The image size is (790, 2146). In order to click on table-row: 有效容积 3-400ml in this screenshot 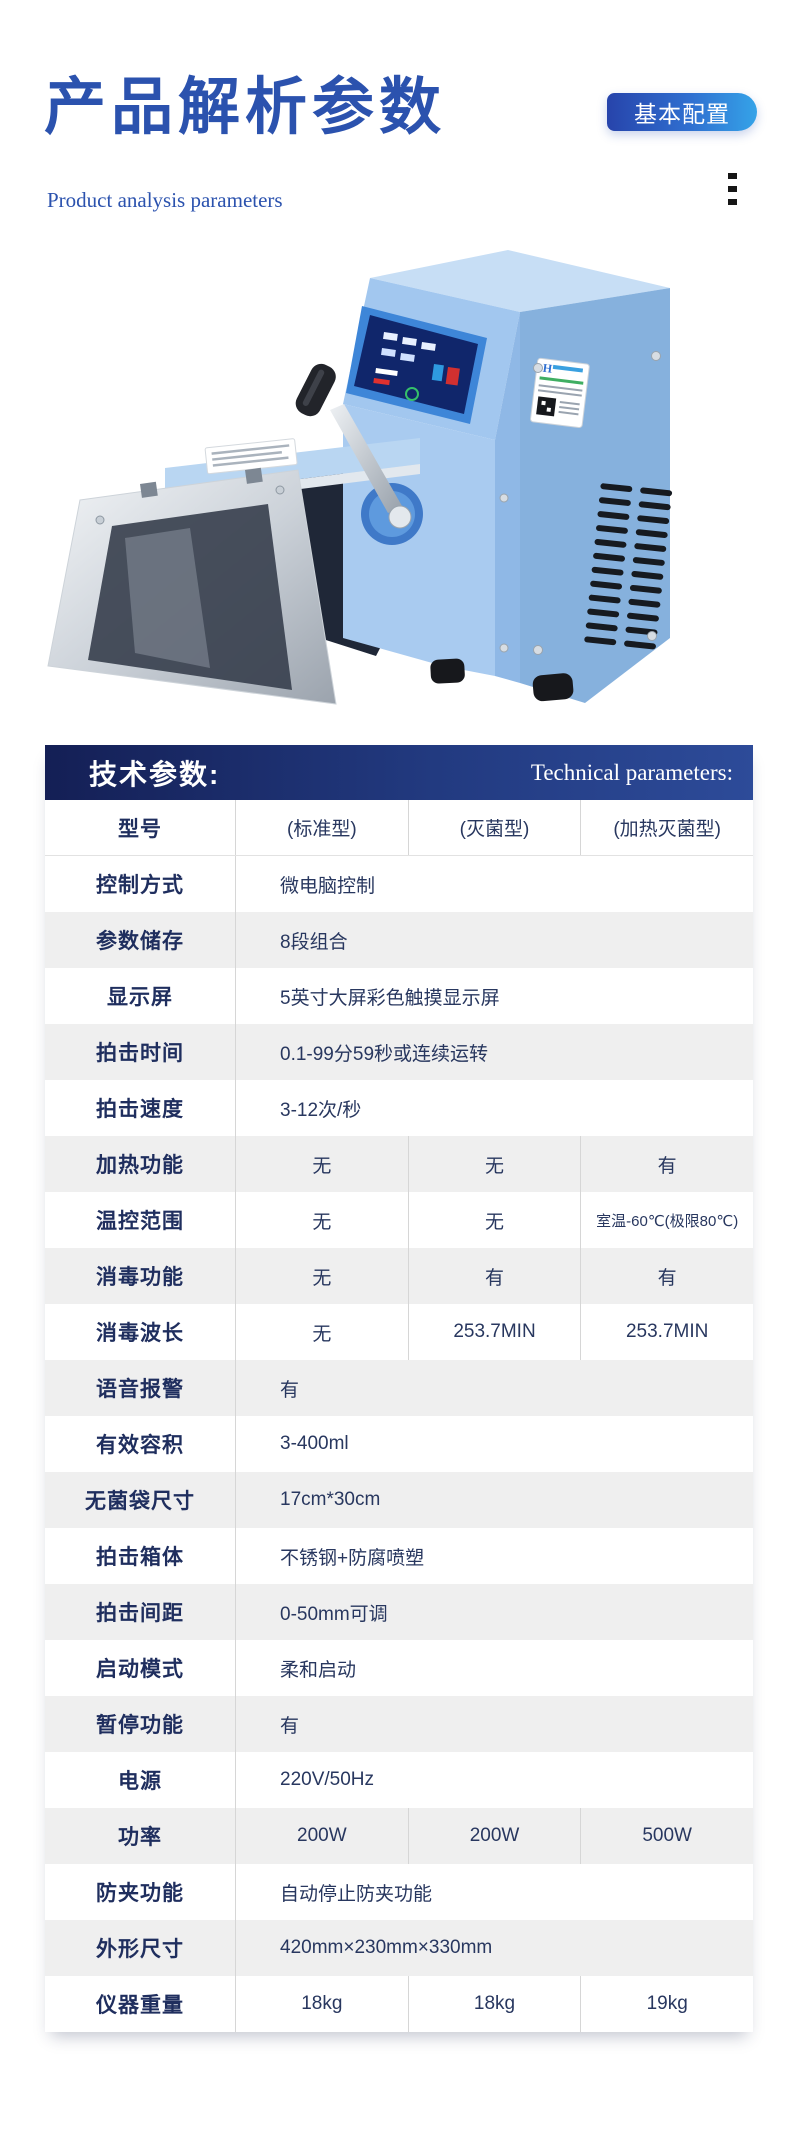, I will do `click(399, 1444)`.